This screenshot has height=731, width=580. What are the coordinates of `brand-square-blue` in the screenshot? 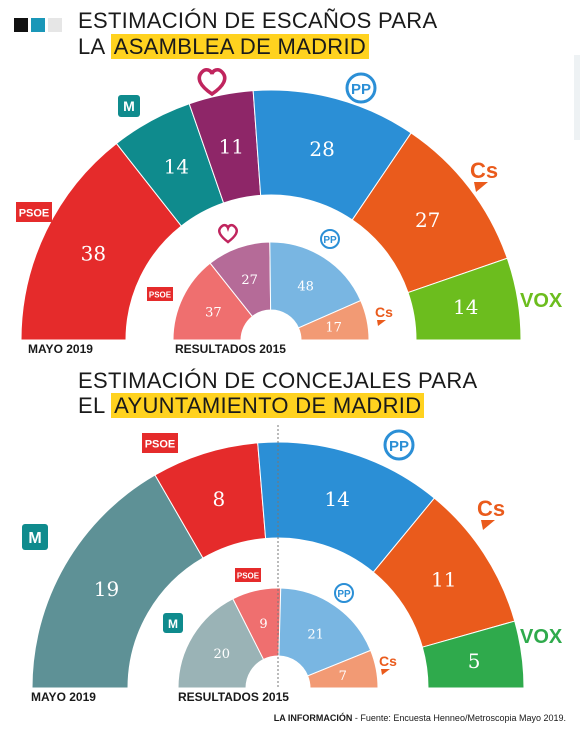 It's located at (38, 25).